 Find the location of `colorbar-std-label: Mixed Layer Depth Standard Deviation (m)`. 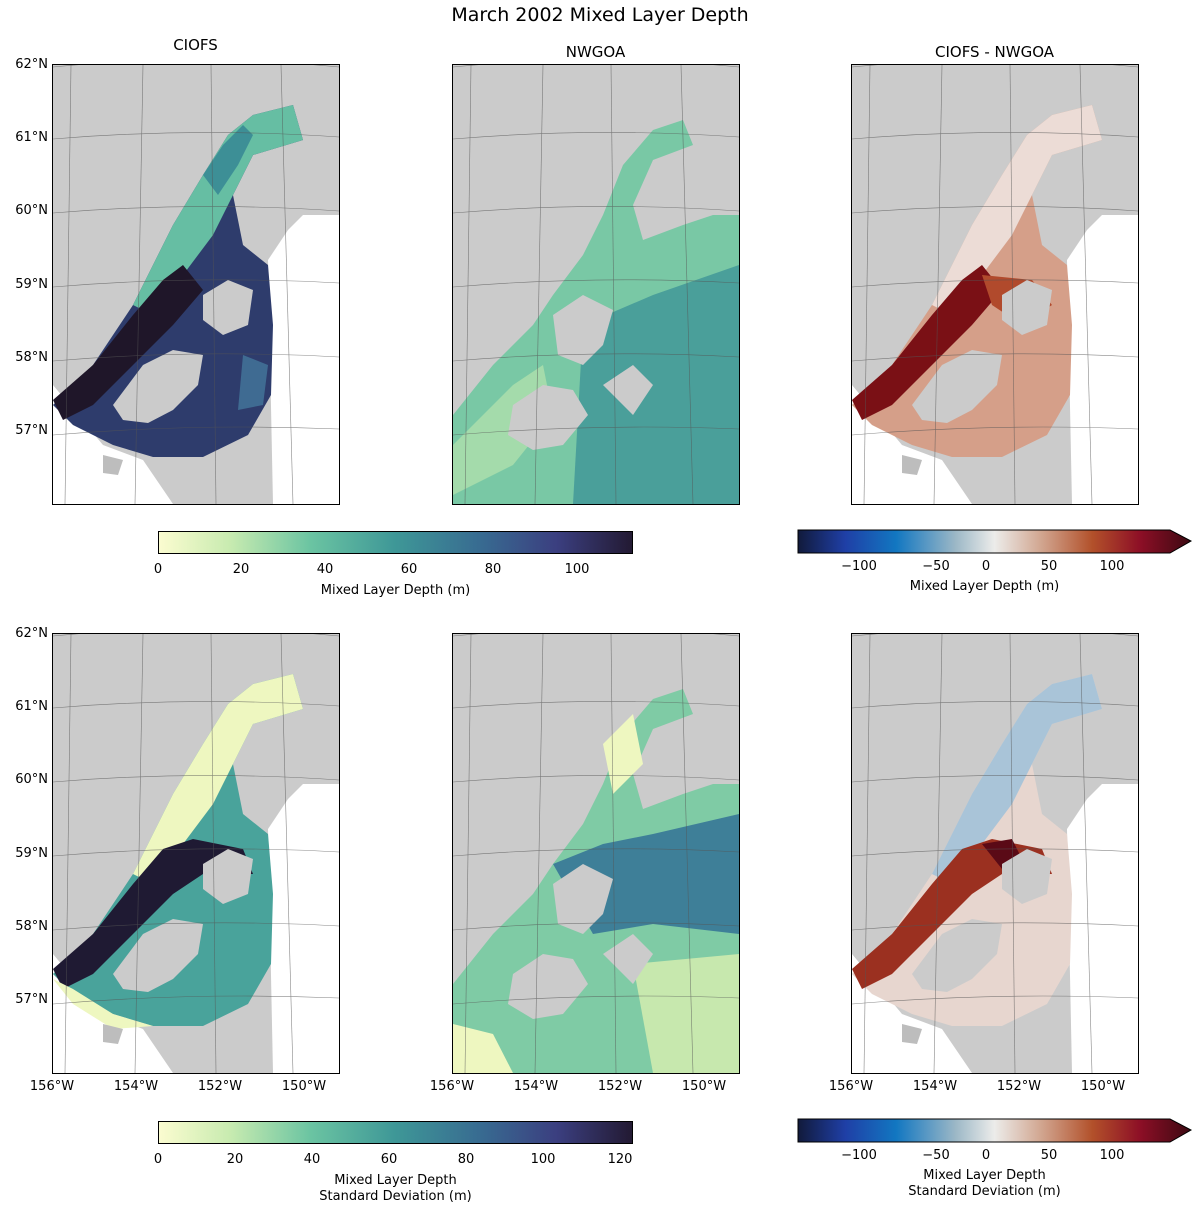

colorbar-std-label: Mixed Layer Depth Standard Deviation (m) is located at coordinates (395, 1189).